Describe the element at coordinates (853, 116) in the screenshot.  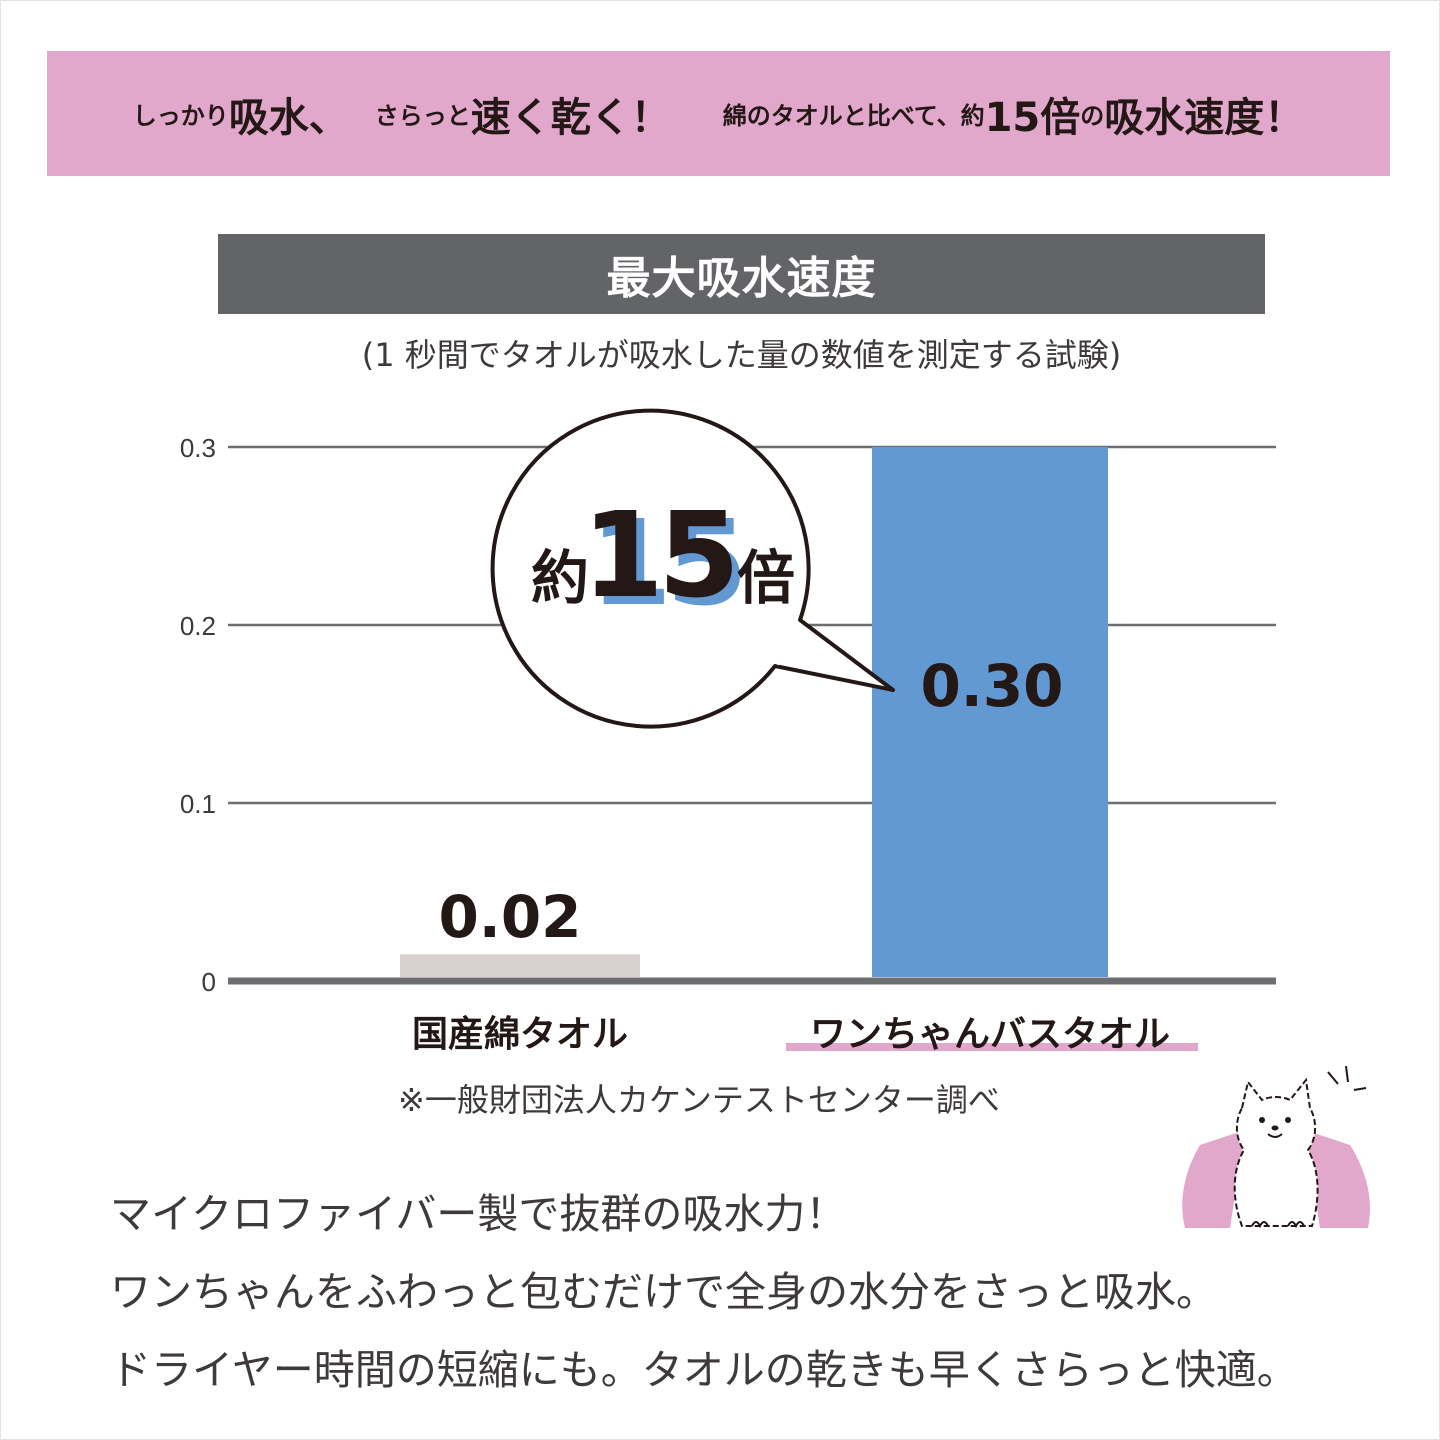
I see `banner-text-5: 綿のタオルと比べて、約` at that location.